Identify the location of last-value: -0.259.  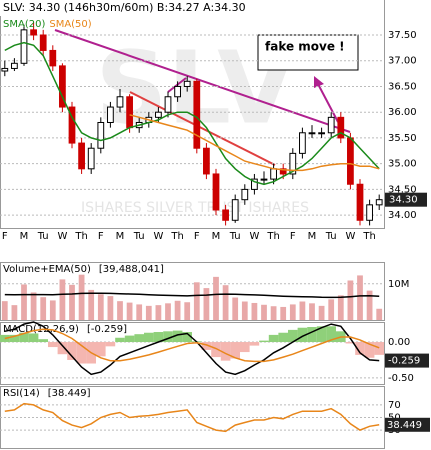
(404, 361).